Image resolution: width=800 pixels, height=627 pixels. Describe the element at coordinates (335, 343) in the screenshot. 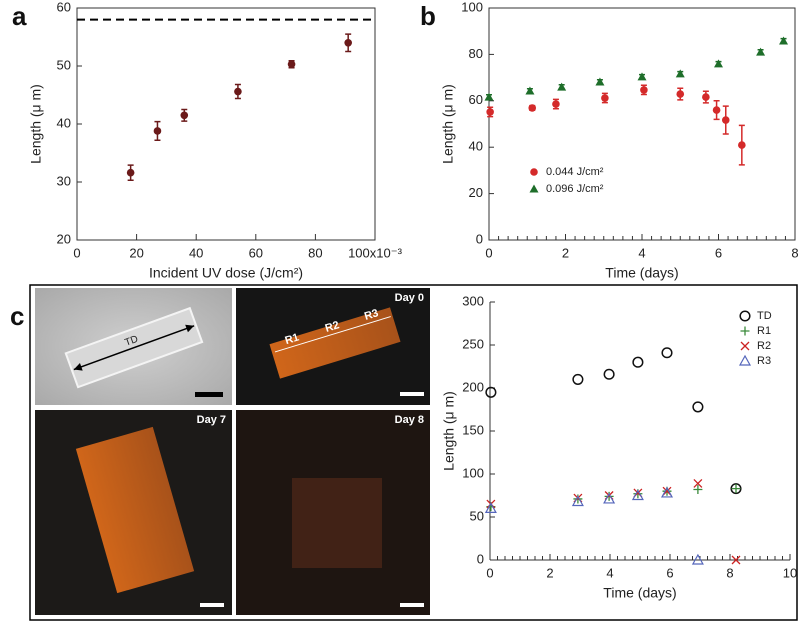

I see `crystal: R1 R2 R3` at that location.